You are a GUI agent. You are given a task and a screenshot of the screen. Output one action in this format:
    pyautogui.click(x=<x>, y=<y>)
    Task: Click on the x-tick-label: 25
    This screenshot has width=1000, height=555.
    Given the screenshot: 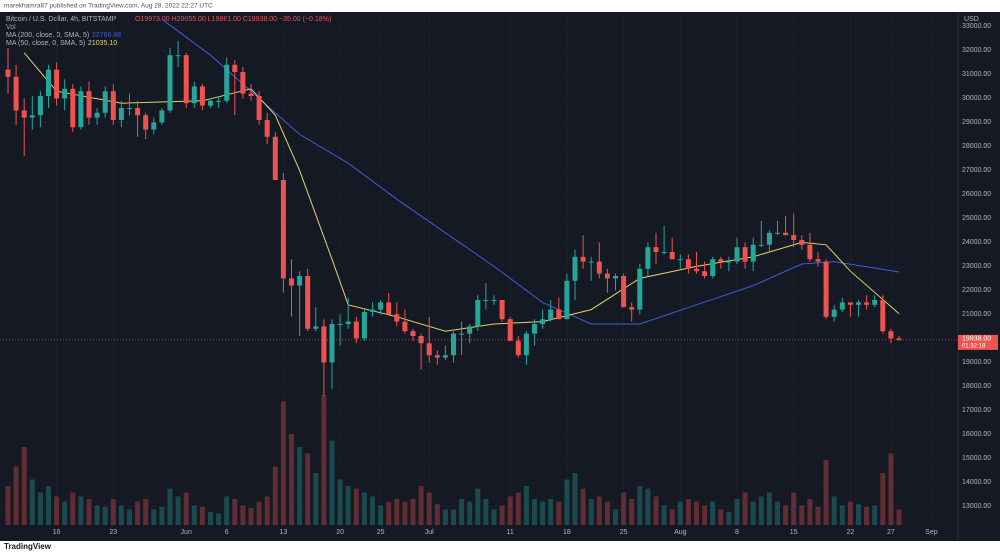 What is the action you would take?
    pyautogui.click(x=381, y=532)
    